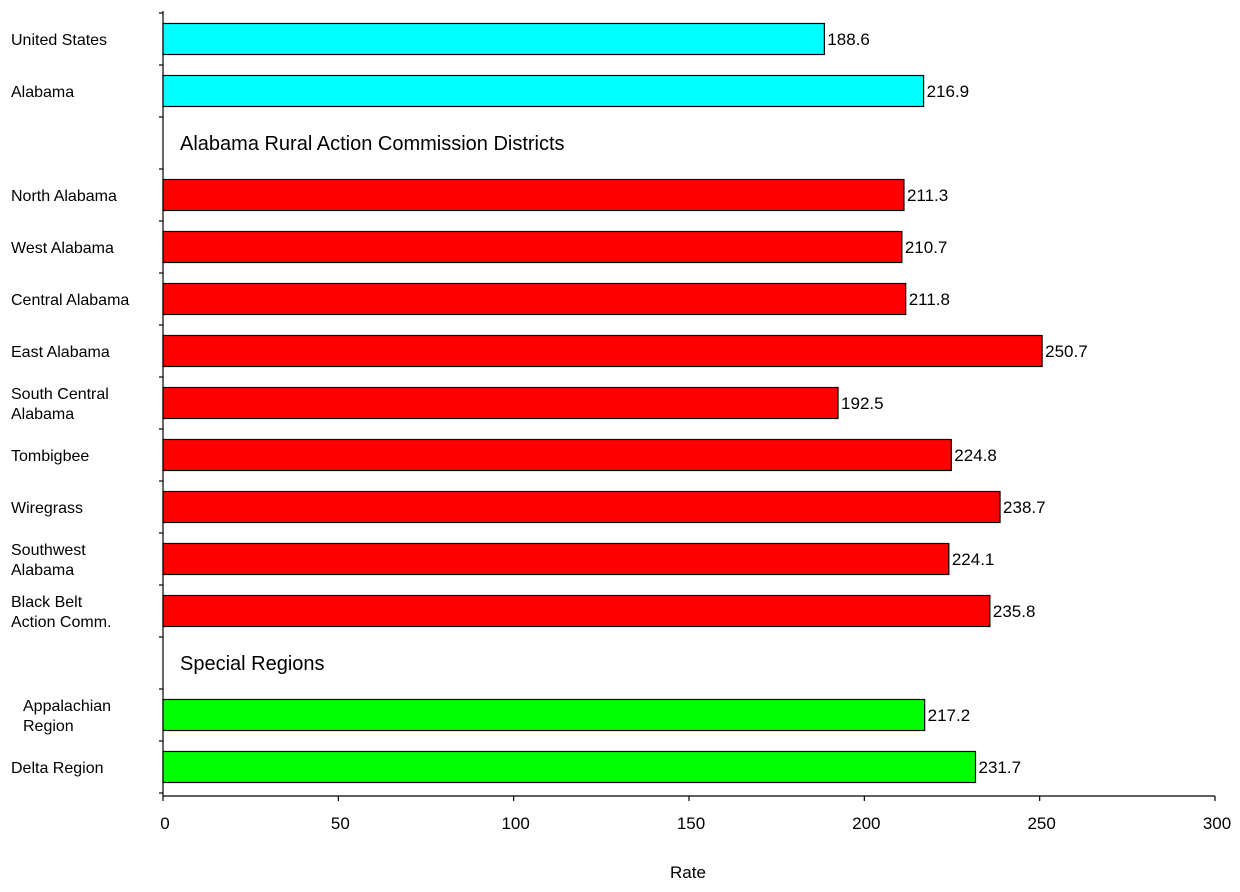 This screenshot has width=1240, height=892. I want to click on category-label: Delta Region, so click(57, 768).